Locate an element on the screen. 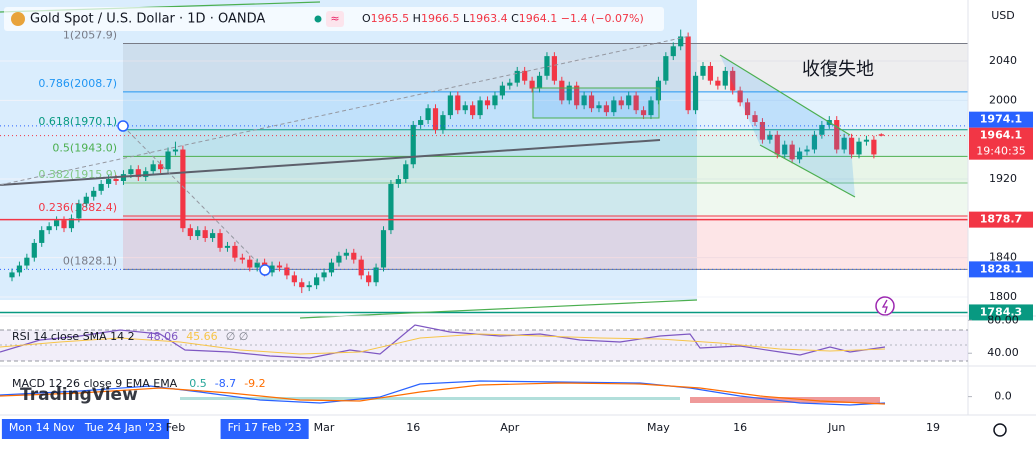 Image resolution: width=1036 pixels, height=452 pixels. market-status is located at coordinates (318, 19).